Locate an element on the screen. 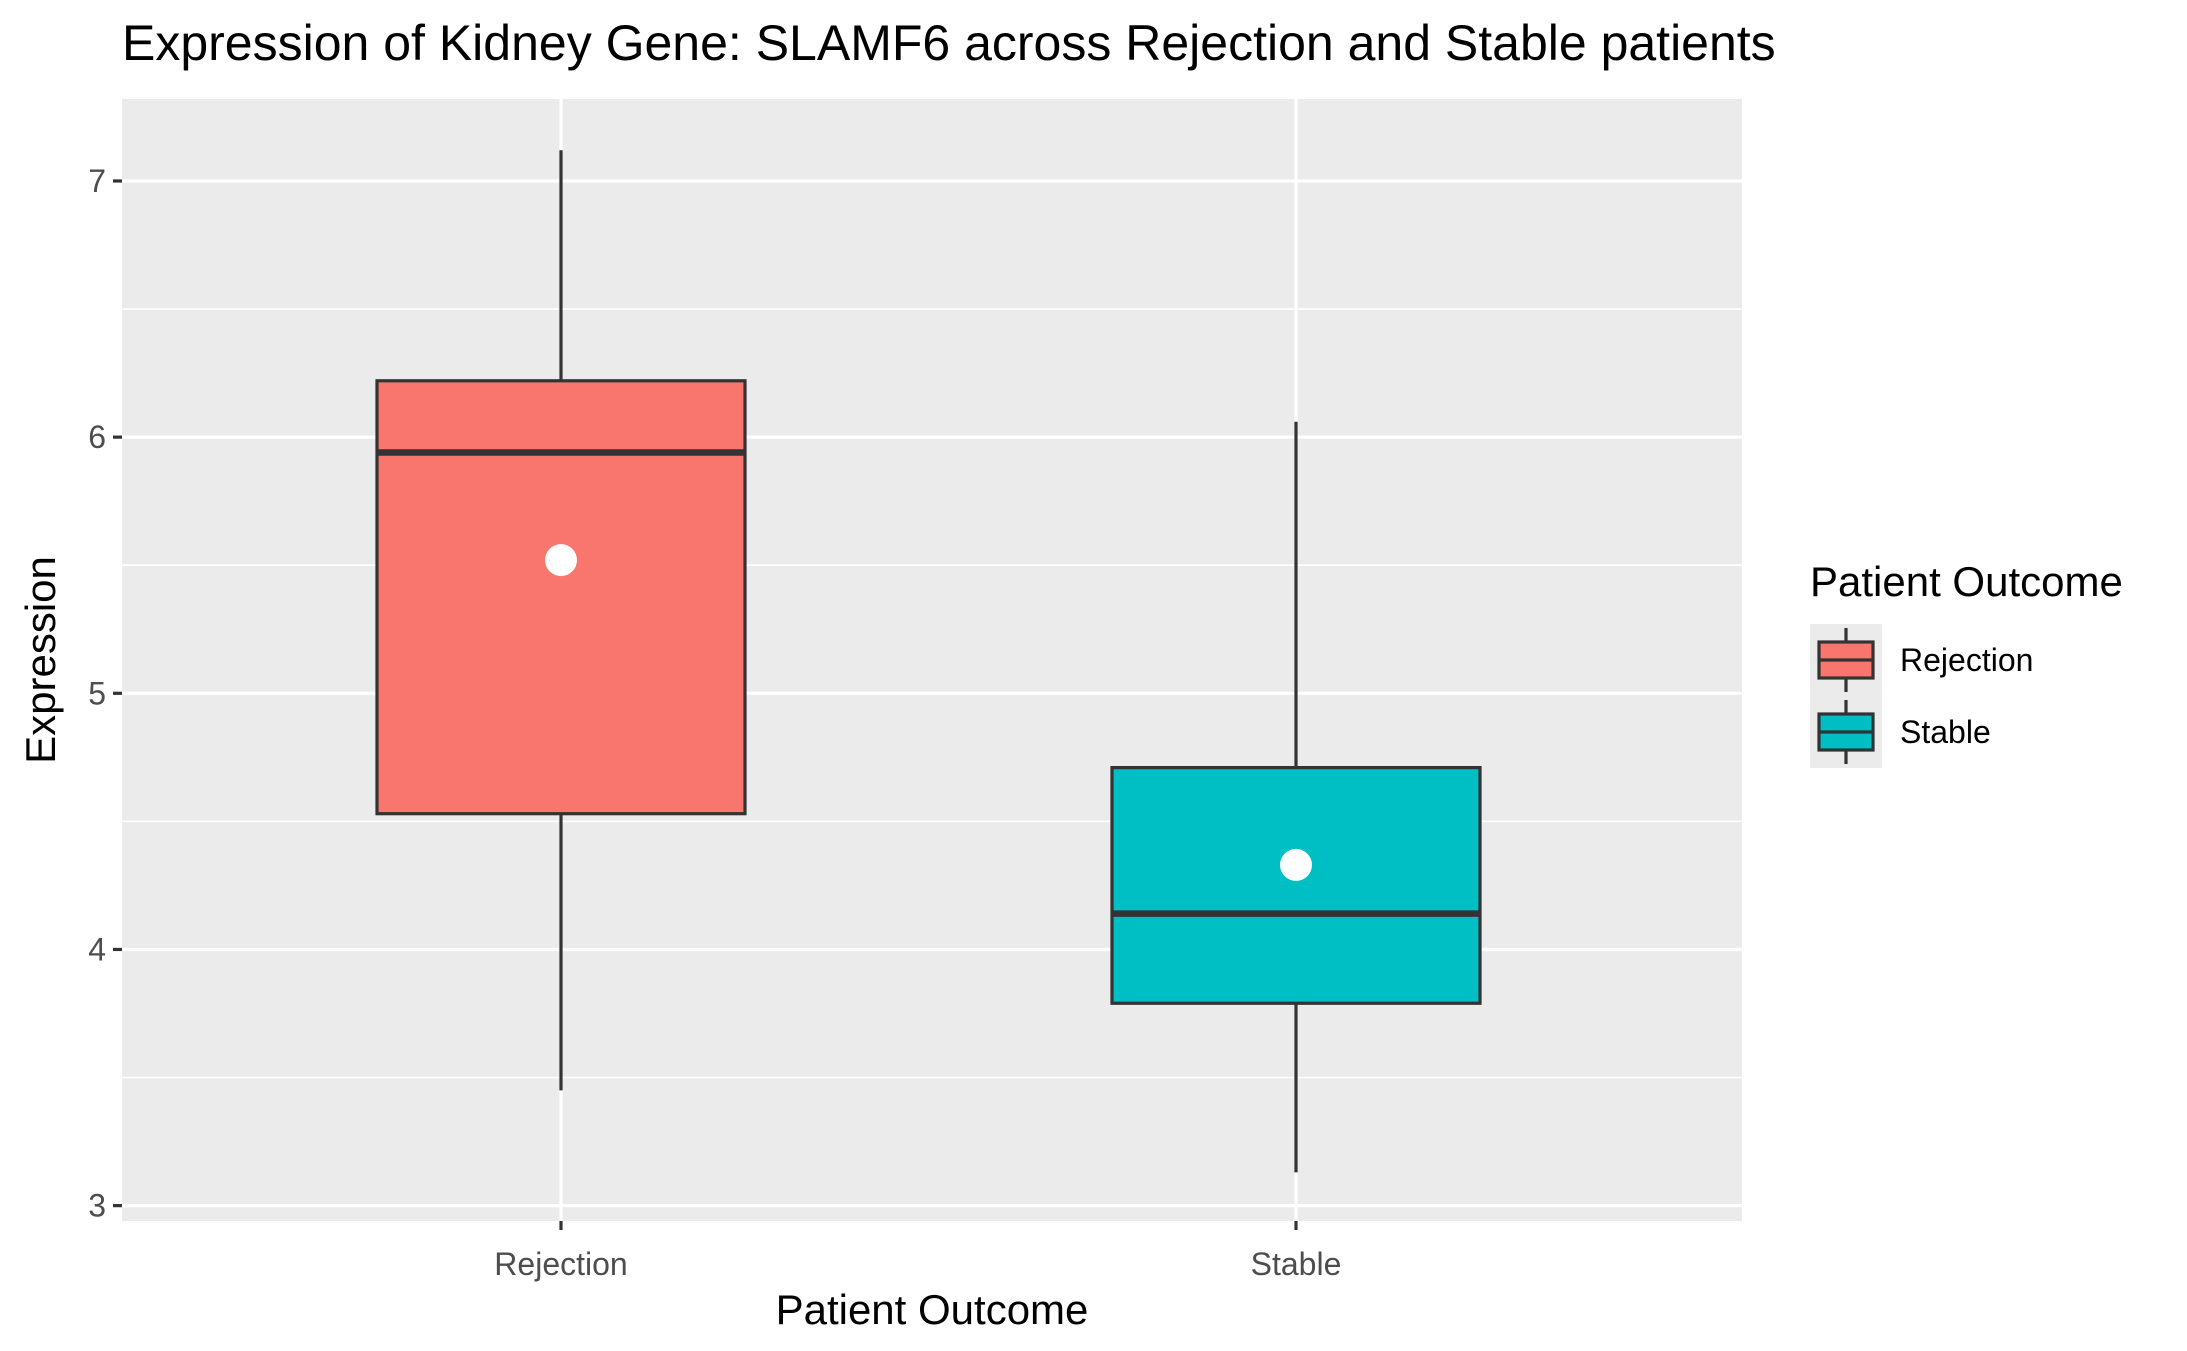 The width and height of the screenshot is (2187, 1351). x-tick-label: Rejection is located at coordinates (560, 1264).